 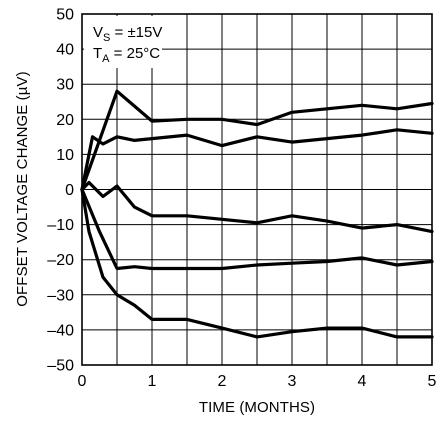 I want to click on y-axis-title: OFFSET VOLTAGE CHANGE (µV), so click(x=22, y=188).